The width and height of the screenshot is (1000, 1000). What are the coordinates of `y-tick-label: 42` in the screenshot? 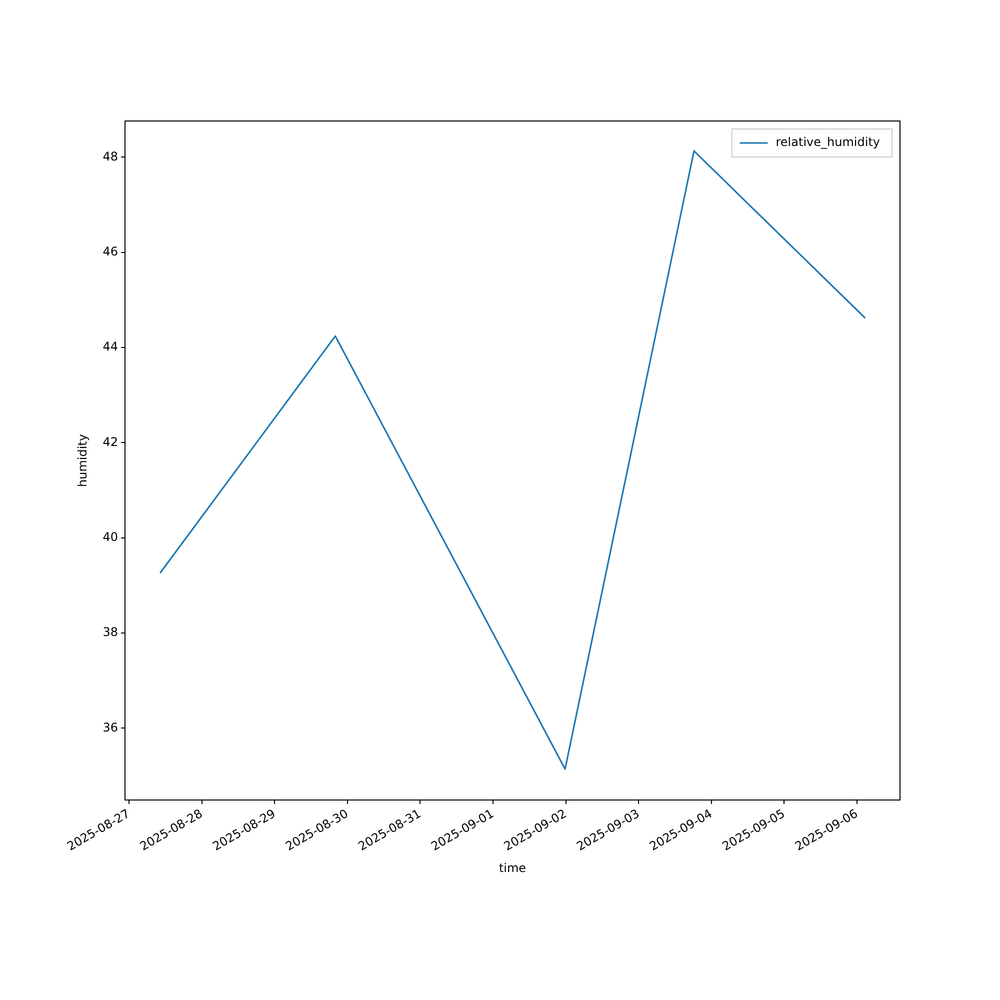 It's located at (110, 441).